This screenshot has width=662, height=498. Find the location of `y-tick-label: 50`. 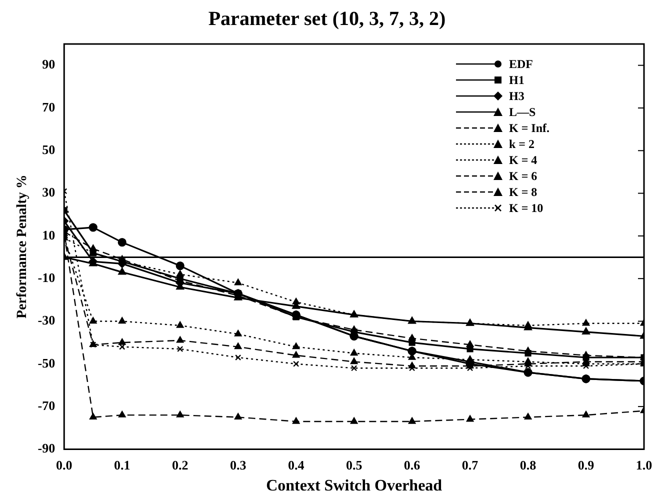

y-tick-label: 50 is located at coordinates (49, 149).